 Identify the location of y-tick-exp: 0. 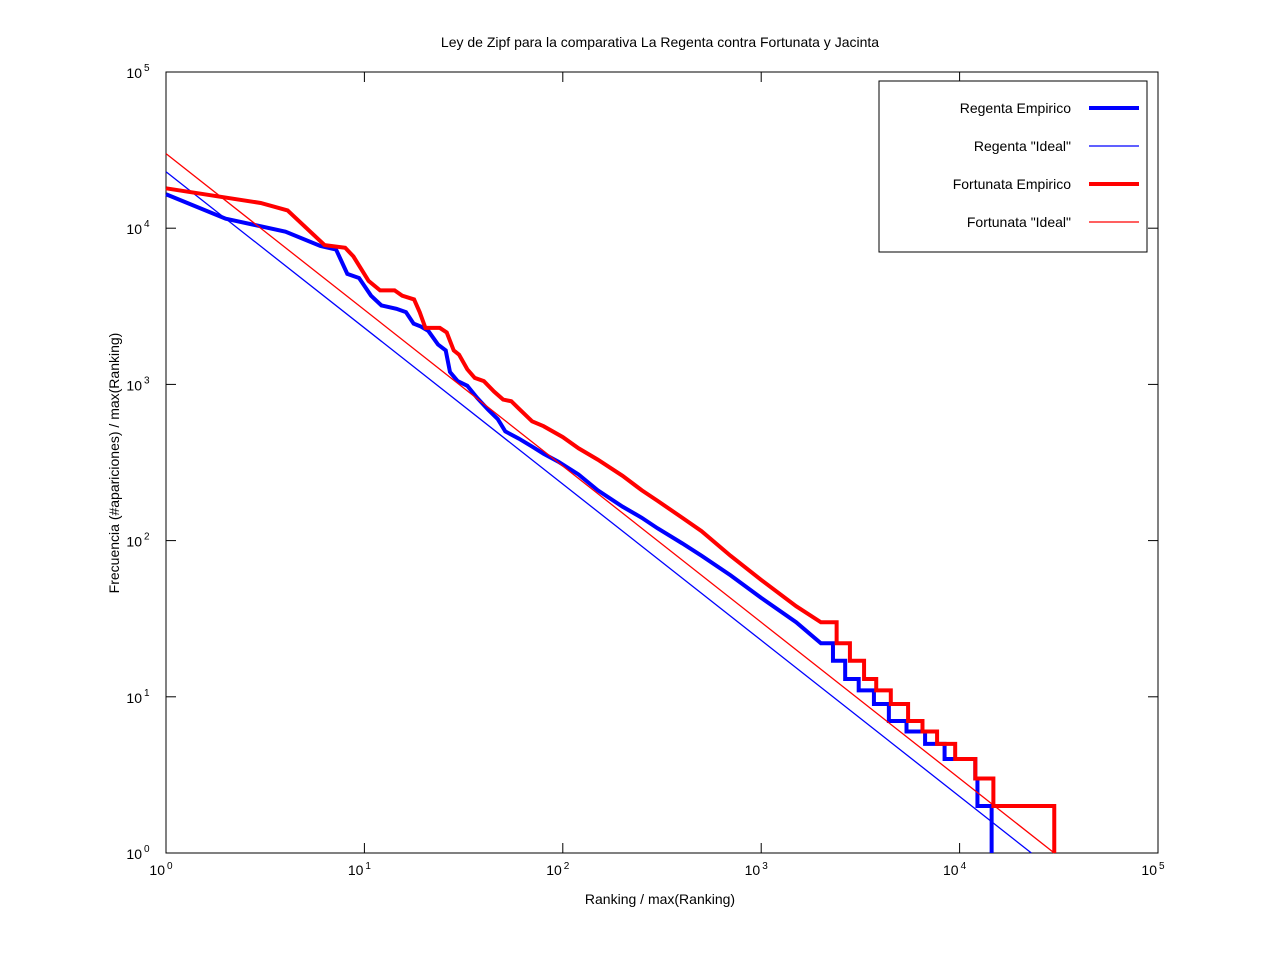
(147, 849).